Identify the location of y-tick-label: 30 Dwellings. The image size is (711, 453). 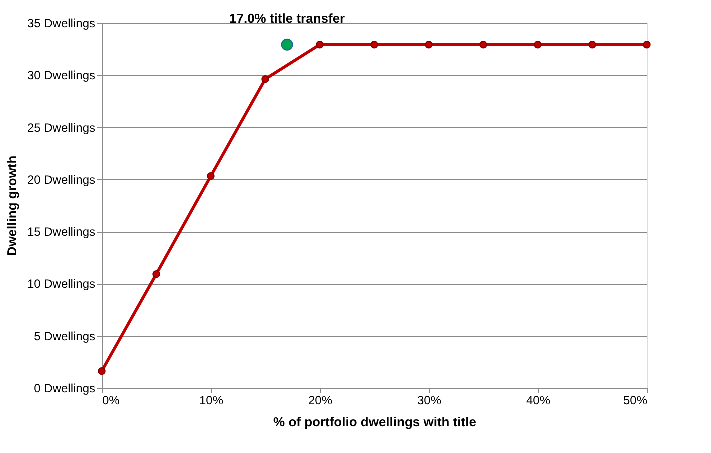
(61, 75).